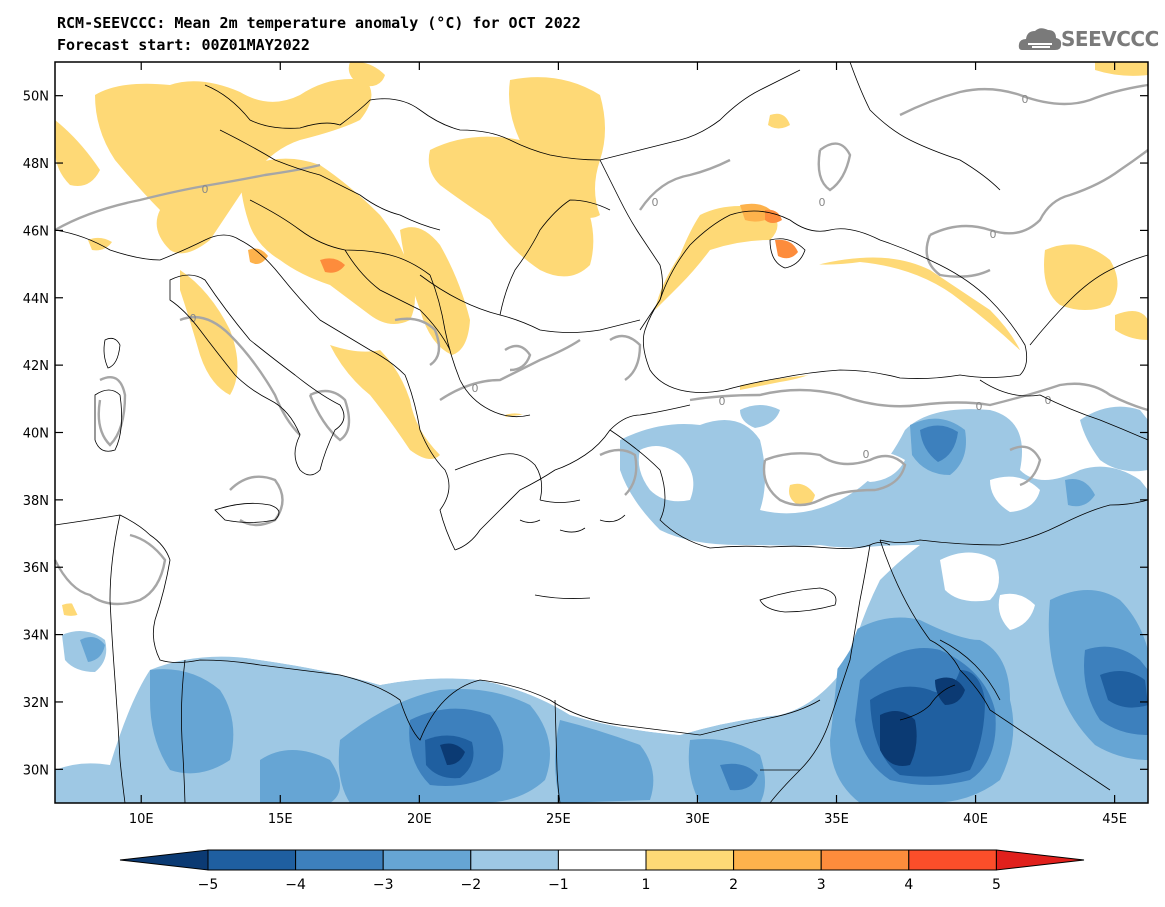 This screenshot has height=907, width=1165. What do you see at coordinates (164, 860) in the screenshot?
I see `colorbar-extend-low` at bounding box center [164, 860].